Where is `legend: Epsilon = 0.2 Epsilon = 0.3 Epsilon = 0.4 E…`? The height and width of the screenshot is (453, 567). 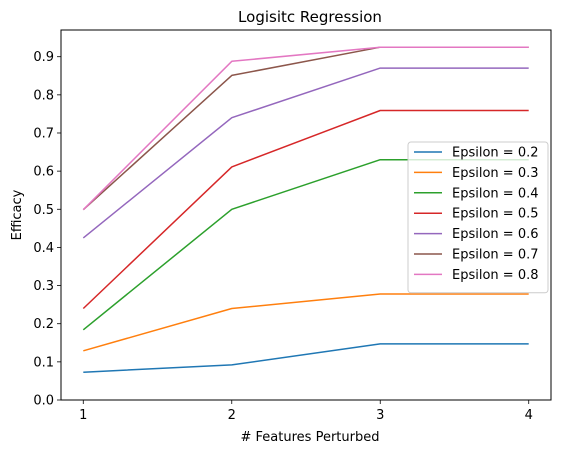 legend: Epsilon = 0.2 Epsilon = 0.3 Epsilon = 0.4 E… is located at coordinates (478, 217).